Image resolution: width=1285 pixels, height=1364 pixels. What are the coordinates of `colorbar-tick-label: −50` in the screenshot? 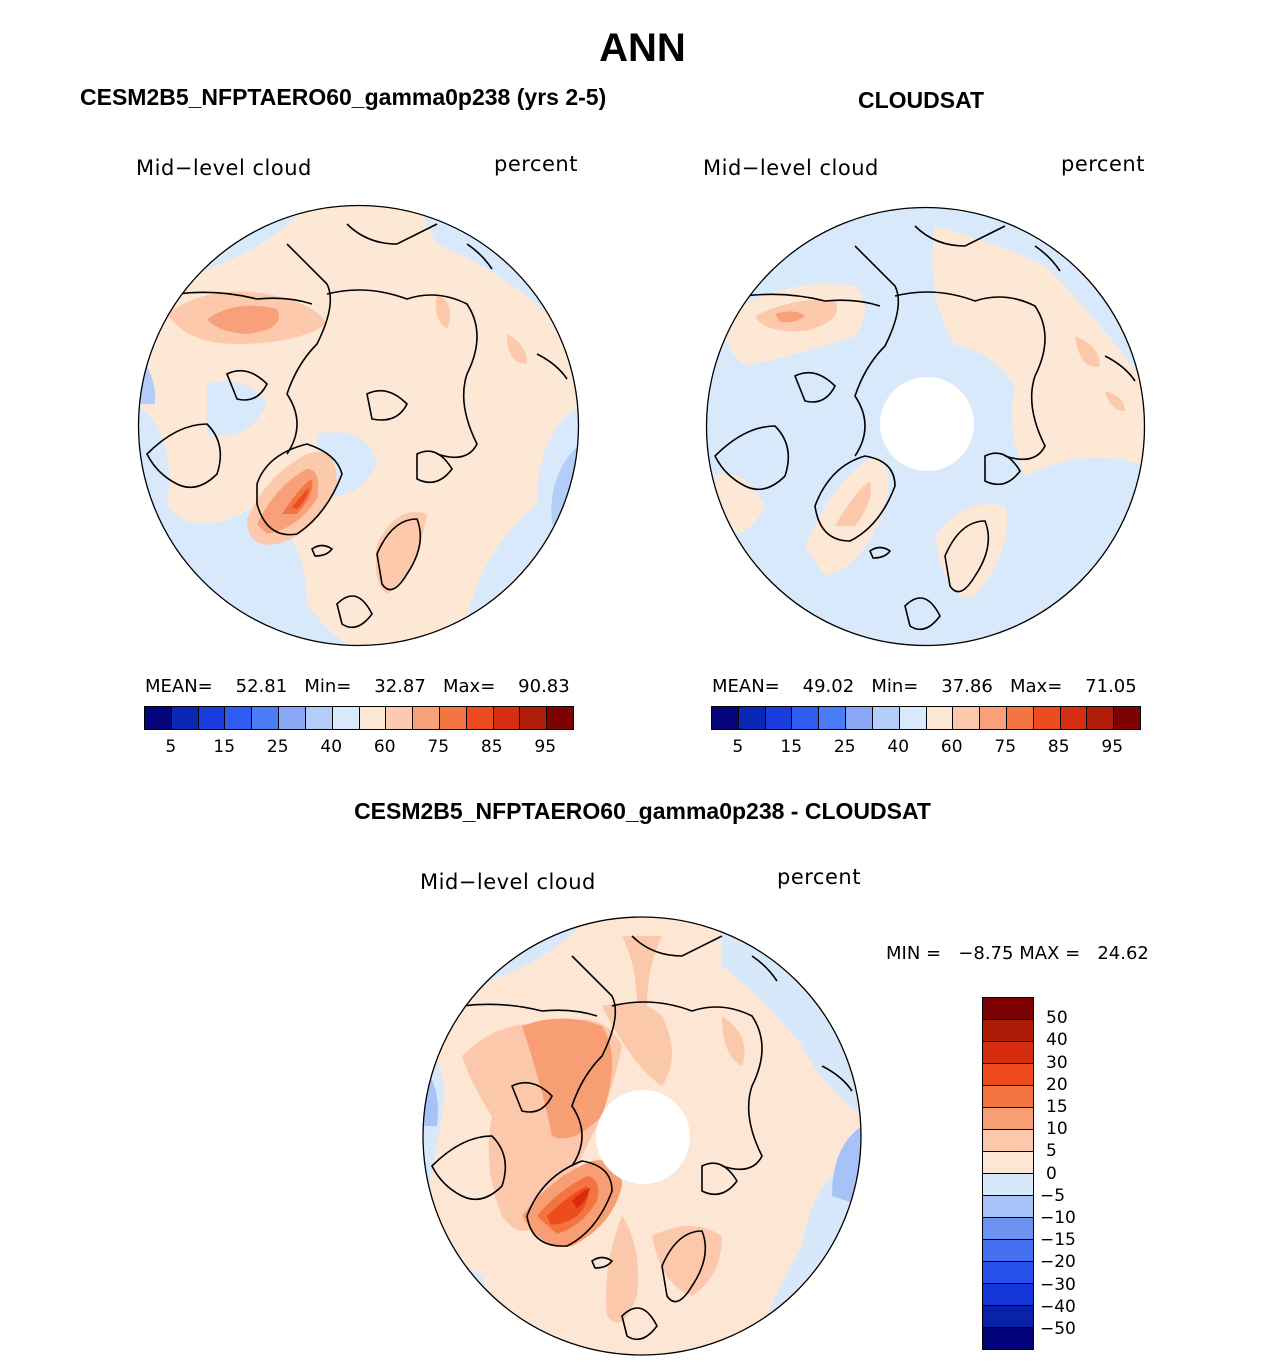 It's located at (1058, 1329).